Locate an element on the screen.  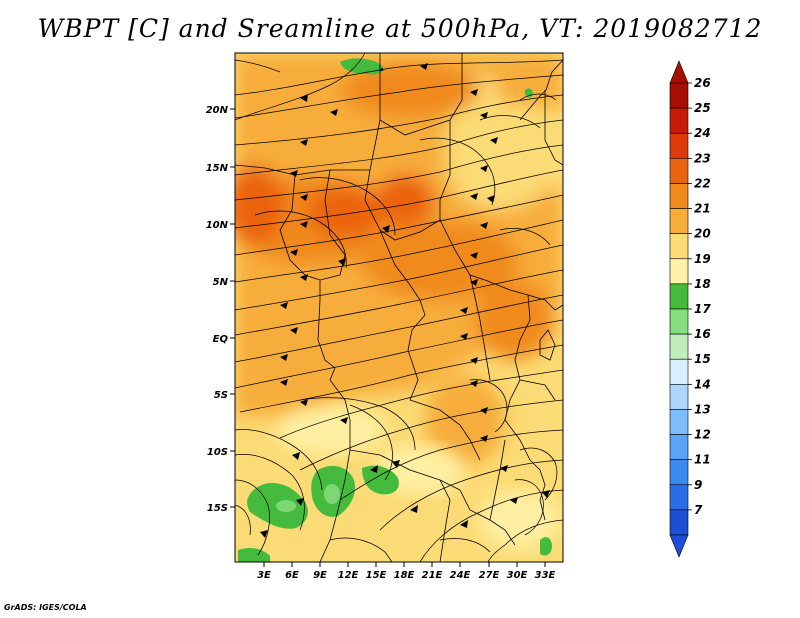
colorbar-min-arrow is located at coordinates (679, 546).